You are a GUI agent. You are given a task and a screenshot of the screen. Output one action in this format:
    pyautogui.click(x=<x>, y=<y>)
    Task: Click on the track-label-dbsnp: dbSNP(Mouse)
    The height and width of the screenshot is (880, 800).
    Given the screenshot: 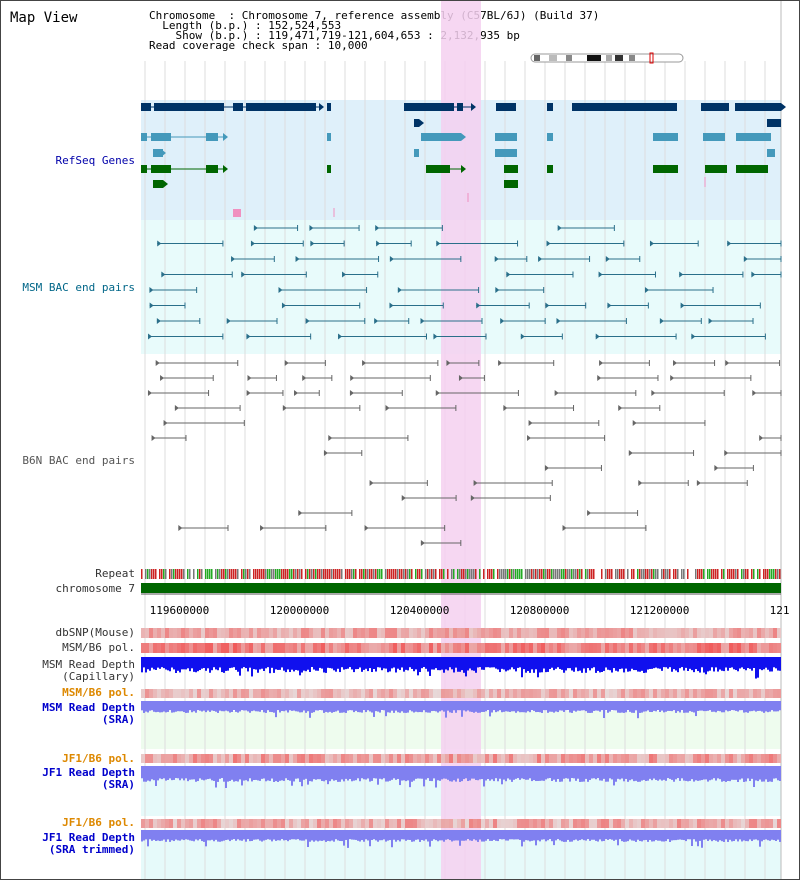 What is the action you would take?
    pyautogui.click(x=95, y=632)
    